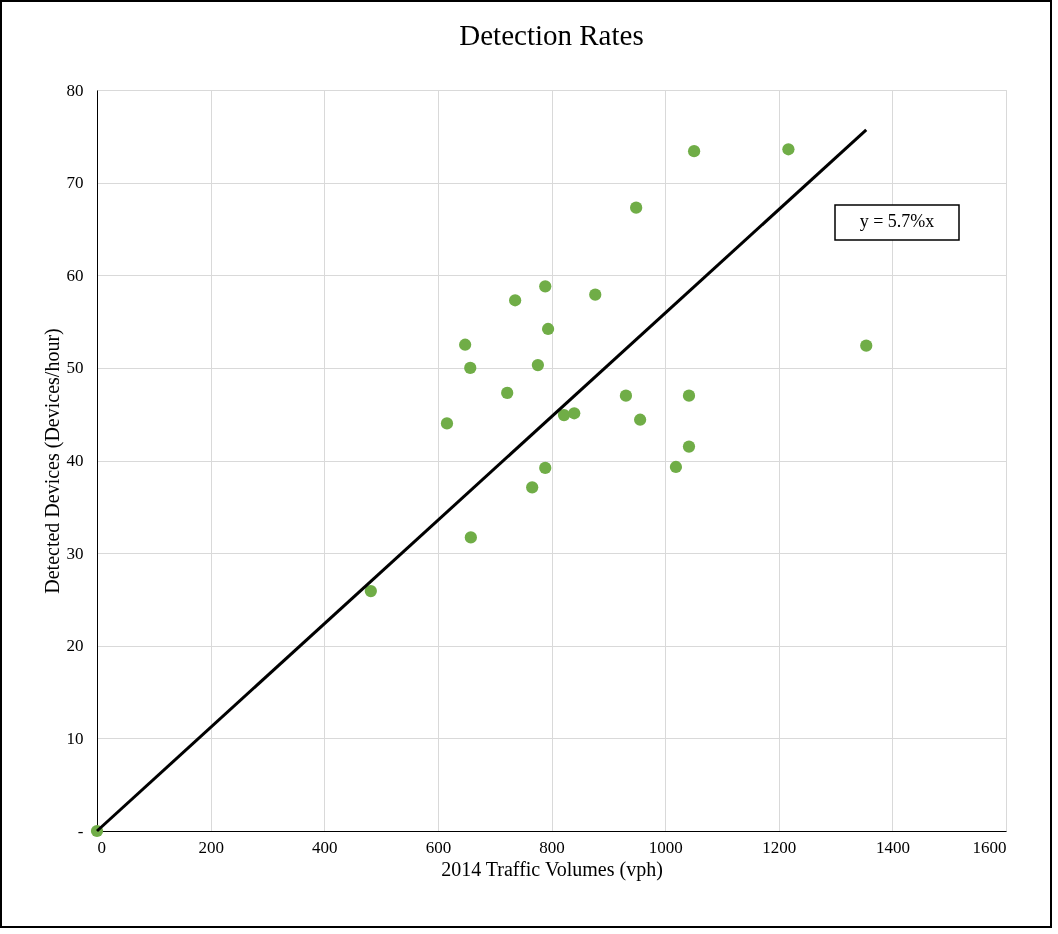 This screenshot has height=934, width=1058. I want to click on y-tick-label: 60, so click(75, 275).